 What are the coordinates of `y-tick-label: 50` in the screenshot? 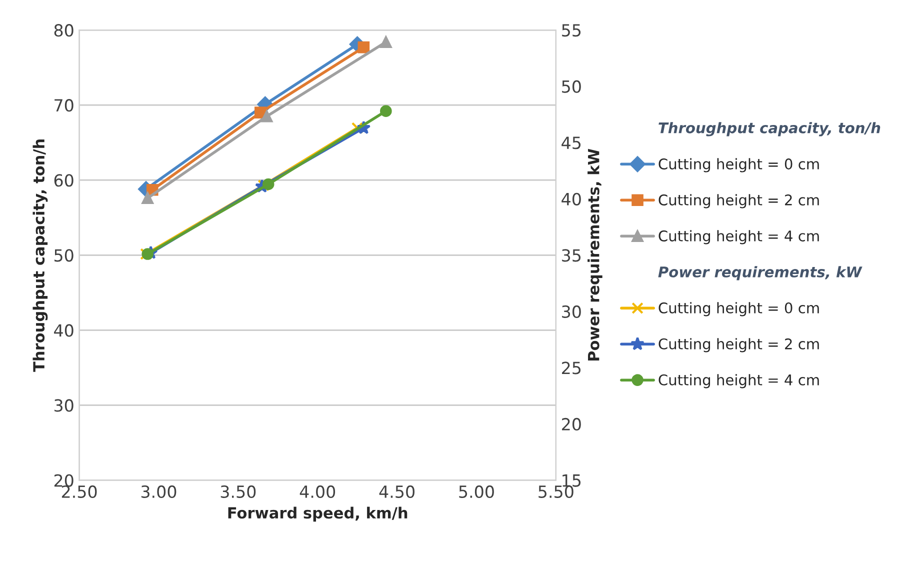 It's located at (64, 255).